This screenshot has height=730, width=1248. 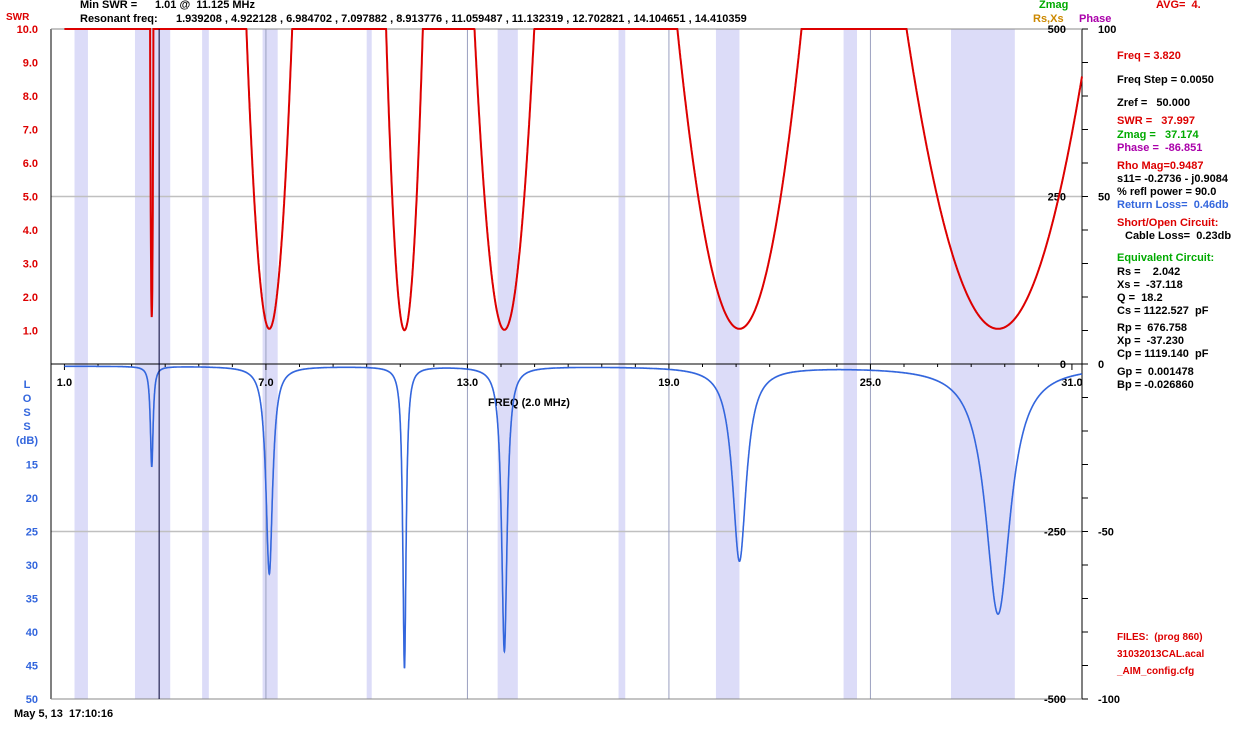 I want to click on swr-tick-label: 7.0, so click(x=30, y=131).